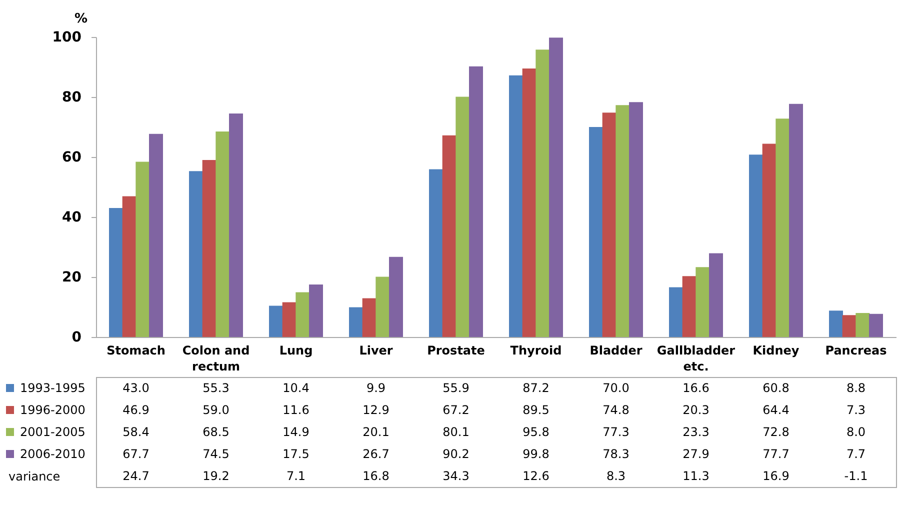 This screenshot has width=912, height=521. Describe the element at coordinates (216, 388) in the screenshot. I see `data-label: 55.3` at that location.